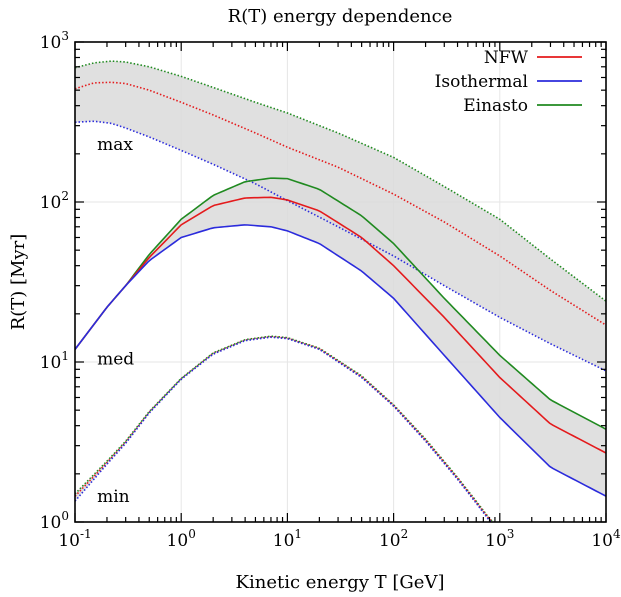 Image resolution: width=621 pixels, height=597 pixels. Describe the element at coordinates (287, 539) in the screenshot. I see `x-tick-label: 10¹` at that location.